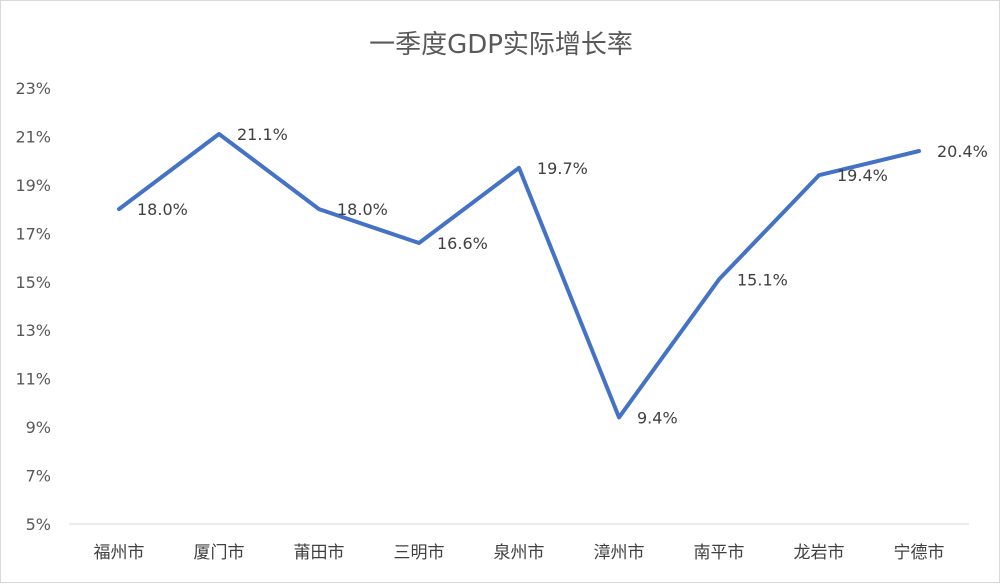 The image size is (1000, 584). I want to click on y-tick-label: 21%, so click(33, 136).